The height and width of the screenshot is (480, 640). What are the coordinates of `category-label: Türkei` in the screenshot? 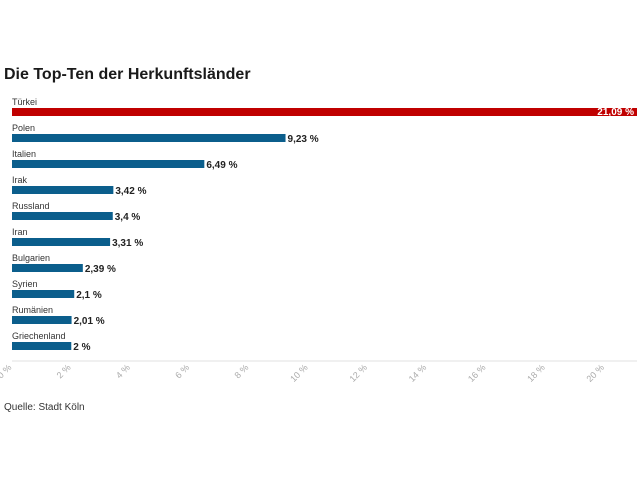 It's located at (24, 102).